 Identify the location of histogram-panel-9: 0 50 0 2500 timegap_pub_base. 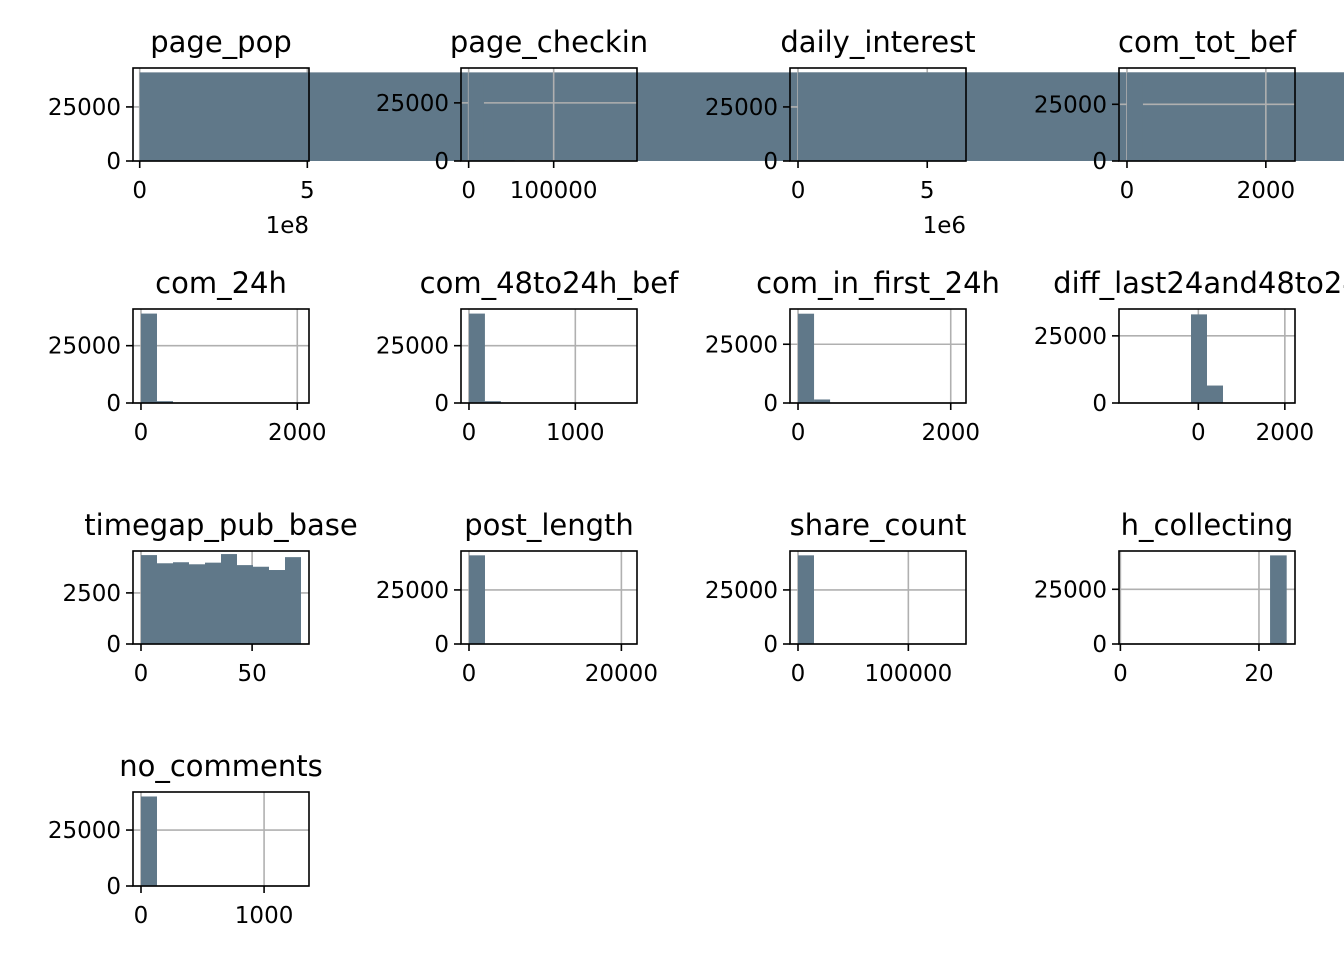
(209, 597).